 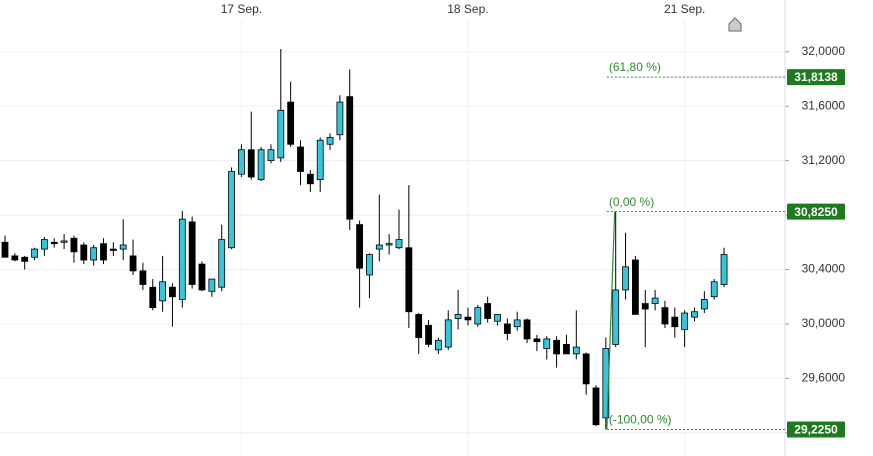 I want to click on fib-value-label: 31,8138, so click(x=816, y=77).